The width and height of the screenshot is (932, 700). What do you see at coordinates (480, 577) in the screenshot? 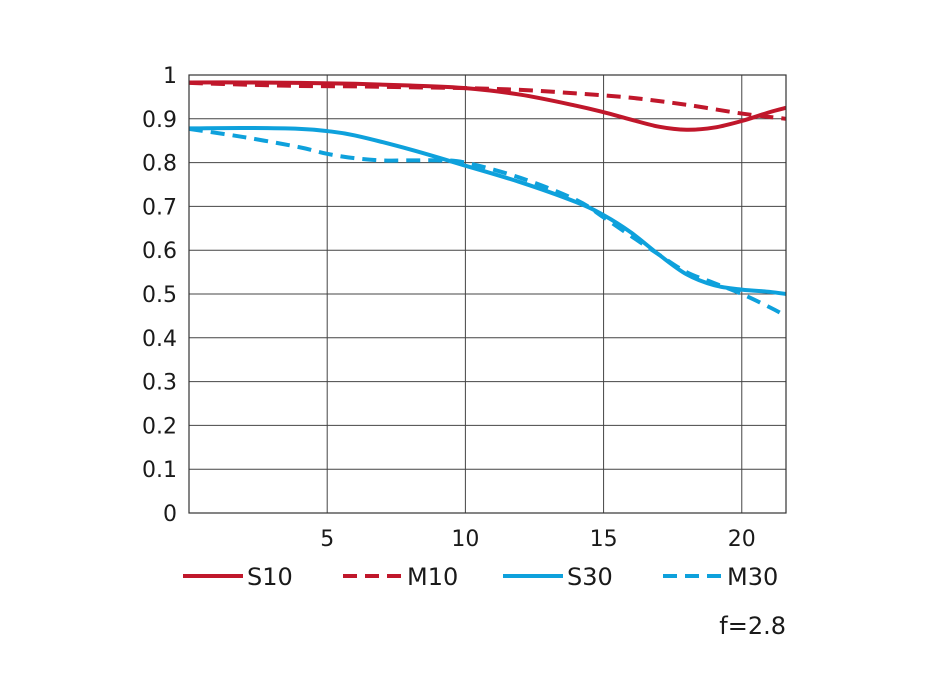
I see `chart-legend: S10 M10 S30 M30` at bounding box center [480, 577].